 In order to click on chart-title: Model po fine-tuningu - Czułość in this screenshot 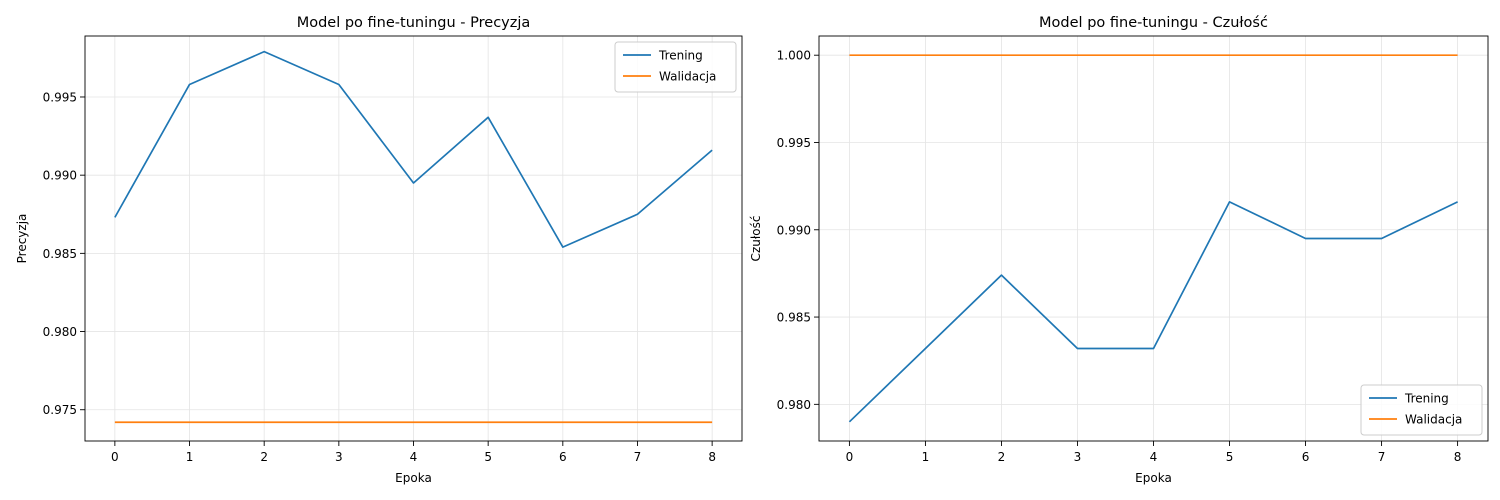, I will do `click(1153, 23)`.